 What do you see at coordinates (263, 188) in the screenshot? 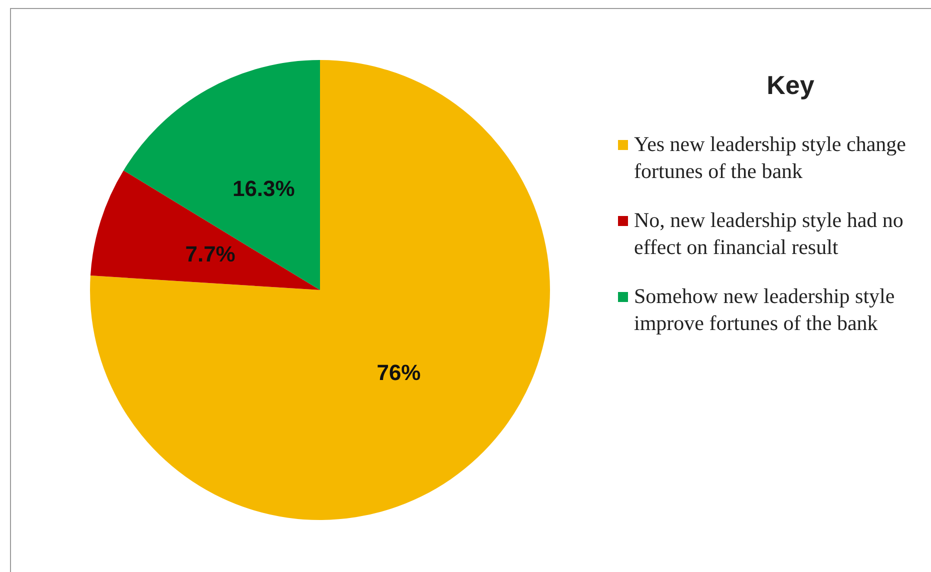
I see `data-label: 16.3%` at bounding box center [263, 188].